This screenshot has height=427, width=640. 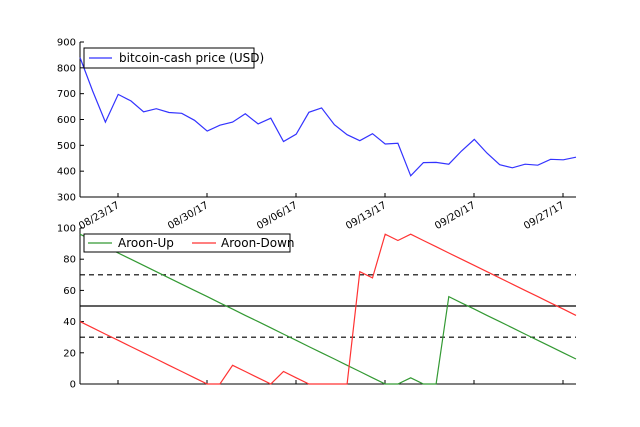 I want to click on aroon-legend-box, so click(x=187, y=243).